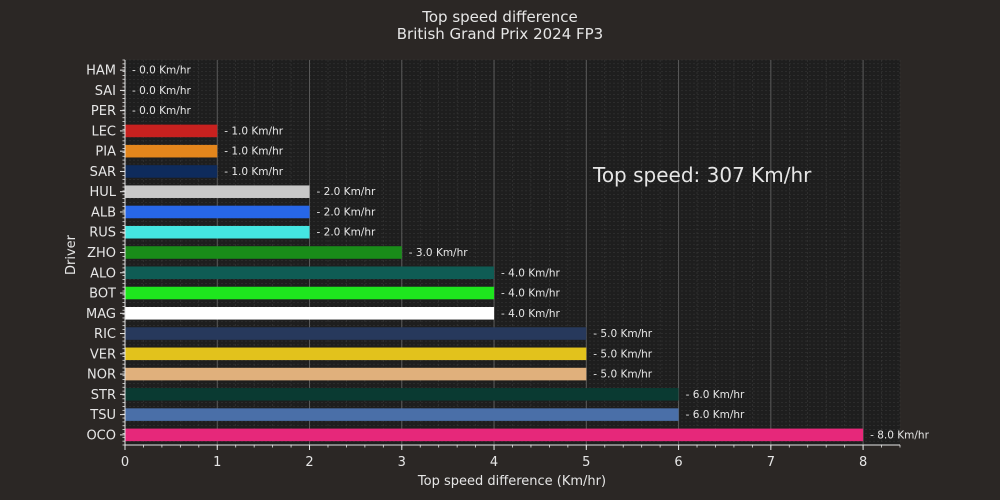  What do you see at coordinates (102, 415) in the screenshot?
I see `y-tick-label: TSU` at bounding box center [102, 415].